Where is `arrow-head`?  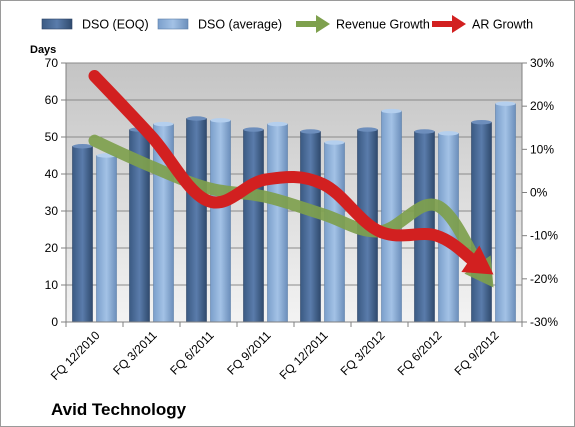
arrow-head is located at coordinates (477, 260).